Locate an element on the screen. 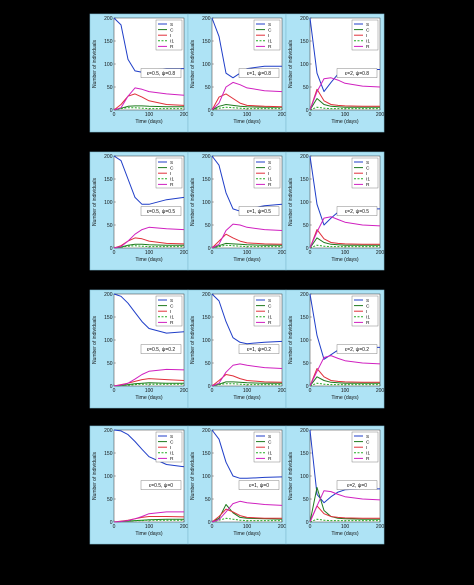  parameter-annotation: ε=0.5, ψ=0.5 is located at coordinates (161, 212).